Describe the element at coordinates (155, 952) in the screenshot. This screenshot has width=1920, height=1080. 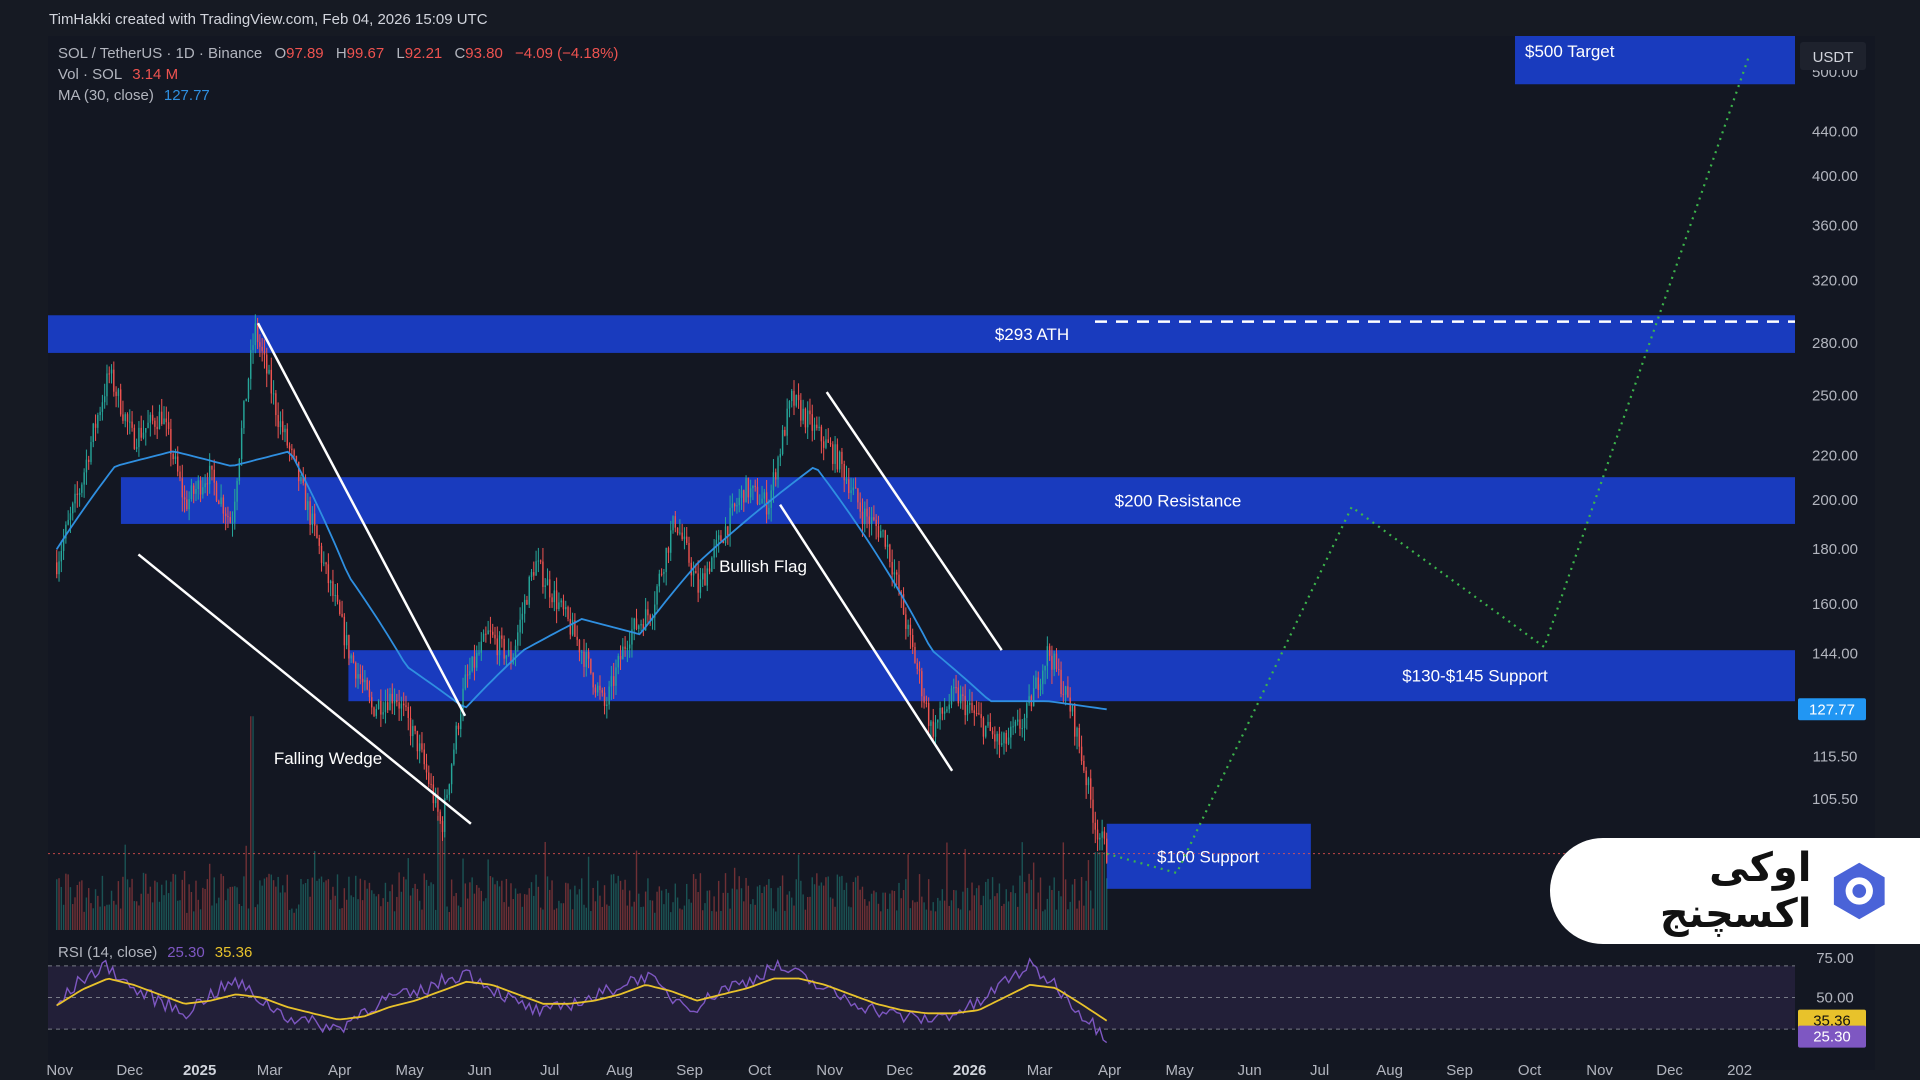
I see `rsi-legend: RSI (14, close) 25.30 35.36` at that location.